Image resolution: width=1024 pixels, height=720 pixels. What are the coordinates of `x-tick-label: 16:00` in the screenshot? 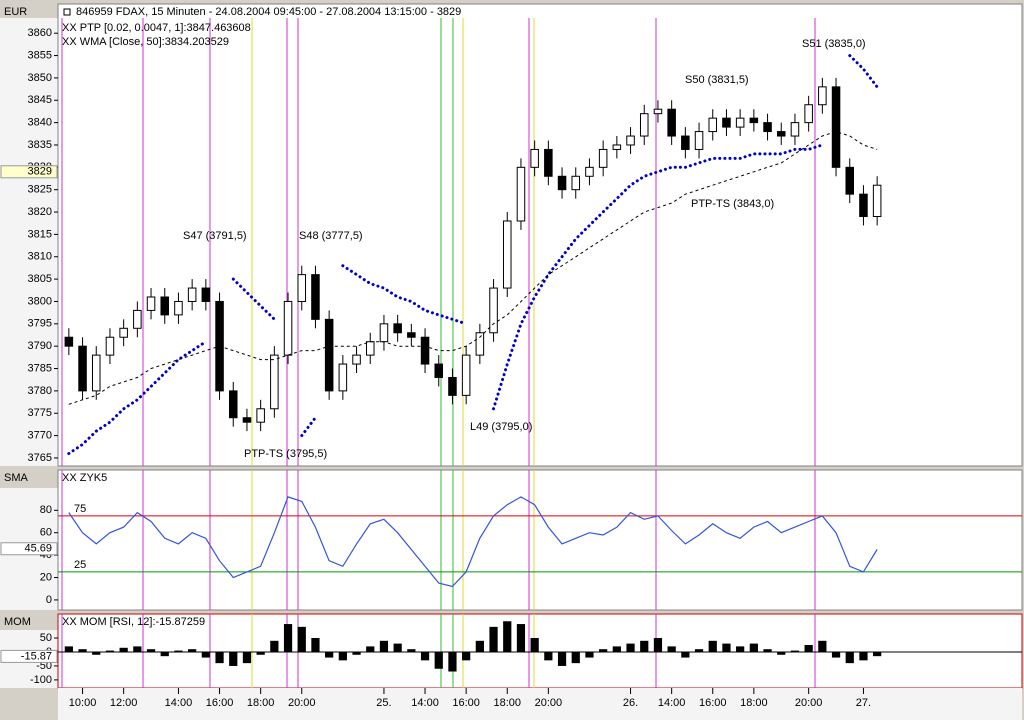 It's located at (220, 703).